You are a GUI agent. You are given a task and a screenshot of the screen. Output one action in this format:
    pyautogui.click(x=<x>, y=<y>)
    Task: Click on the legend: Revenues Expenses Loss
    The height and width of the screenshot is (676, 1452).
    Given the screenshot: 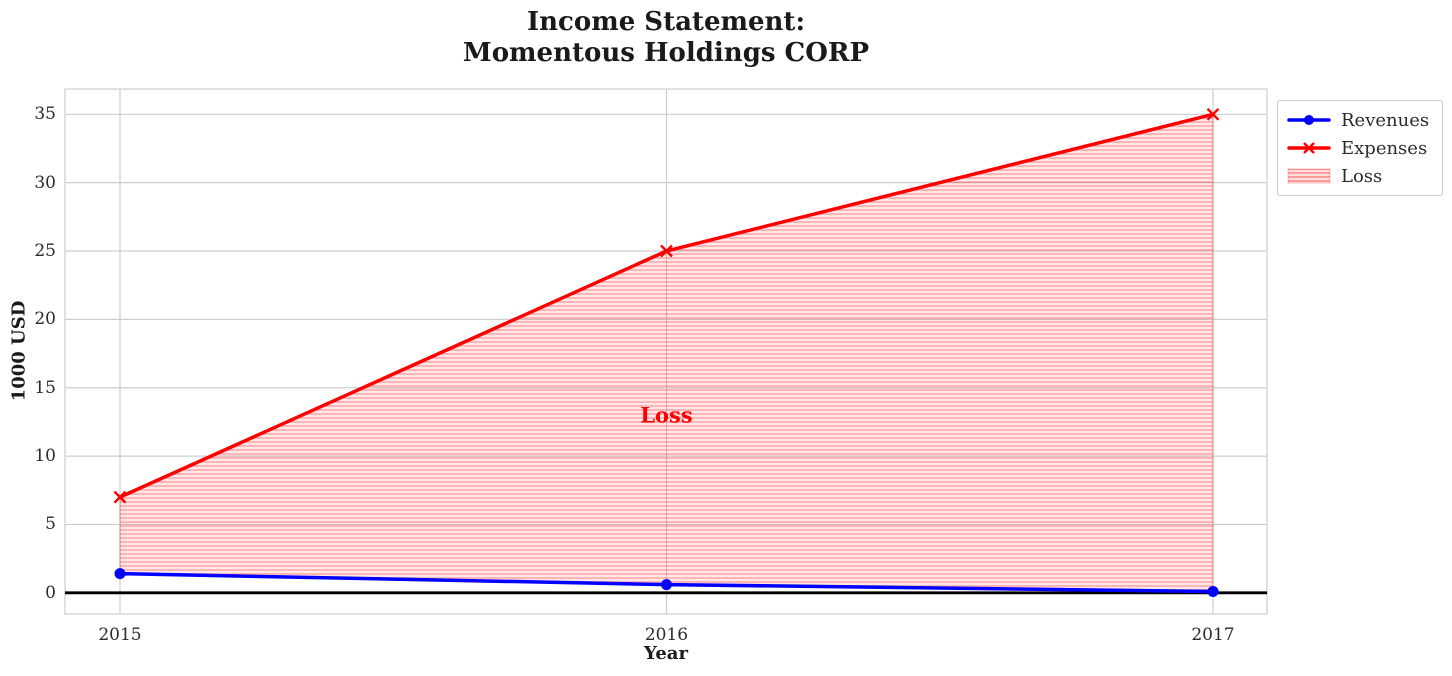 What is the action you would take?
    pyautogui.click(x=1360, y=148)
    